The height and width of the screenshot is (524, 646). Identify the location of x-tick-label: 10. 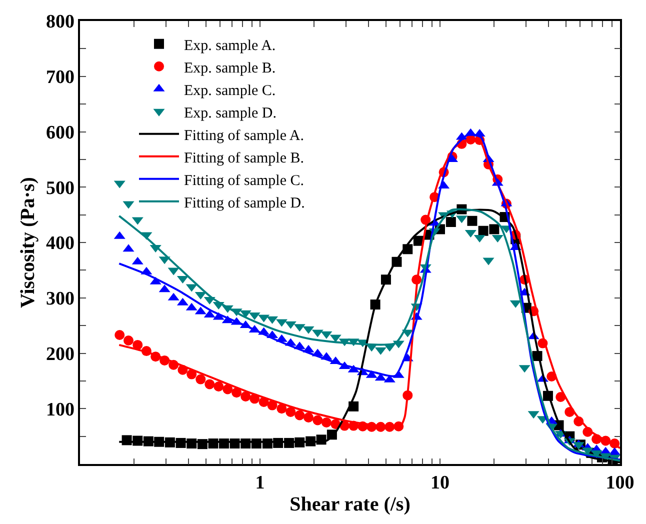
(440, 483).